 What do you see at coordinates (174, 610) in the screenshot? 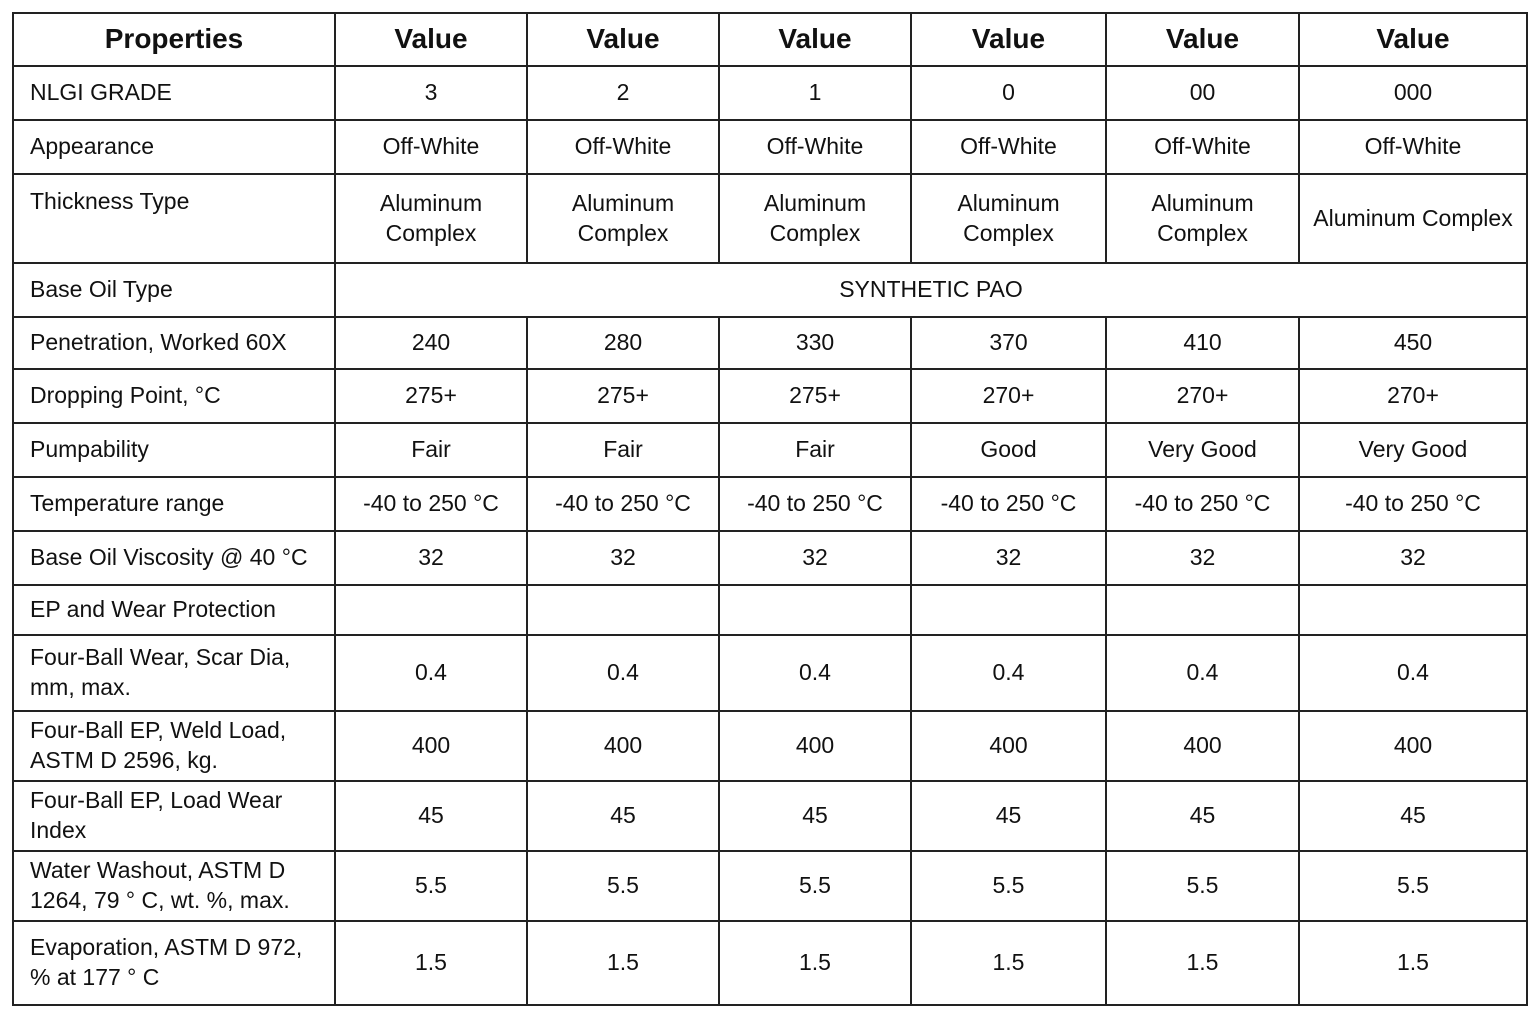
I see `row-label: EP and Wear Protection` at bounding box center [174, 610].